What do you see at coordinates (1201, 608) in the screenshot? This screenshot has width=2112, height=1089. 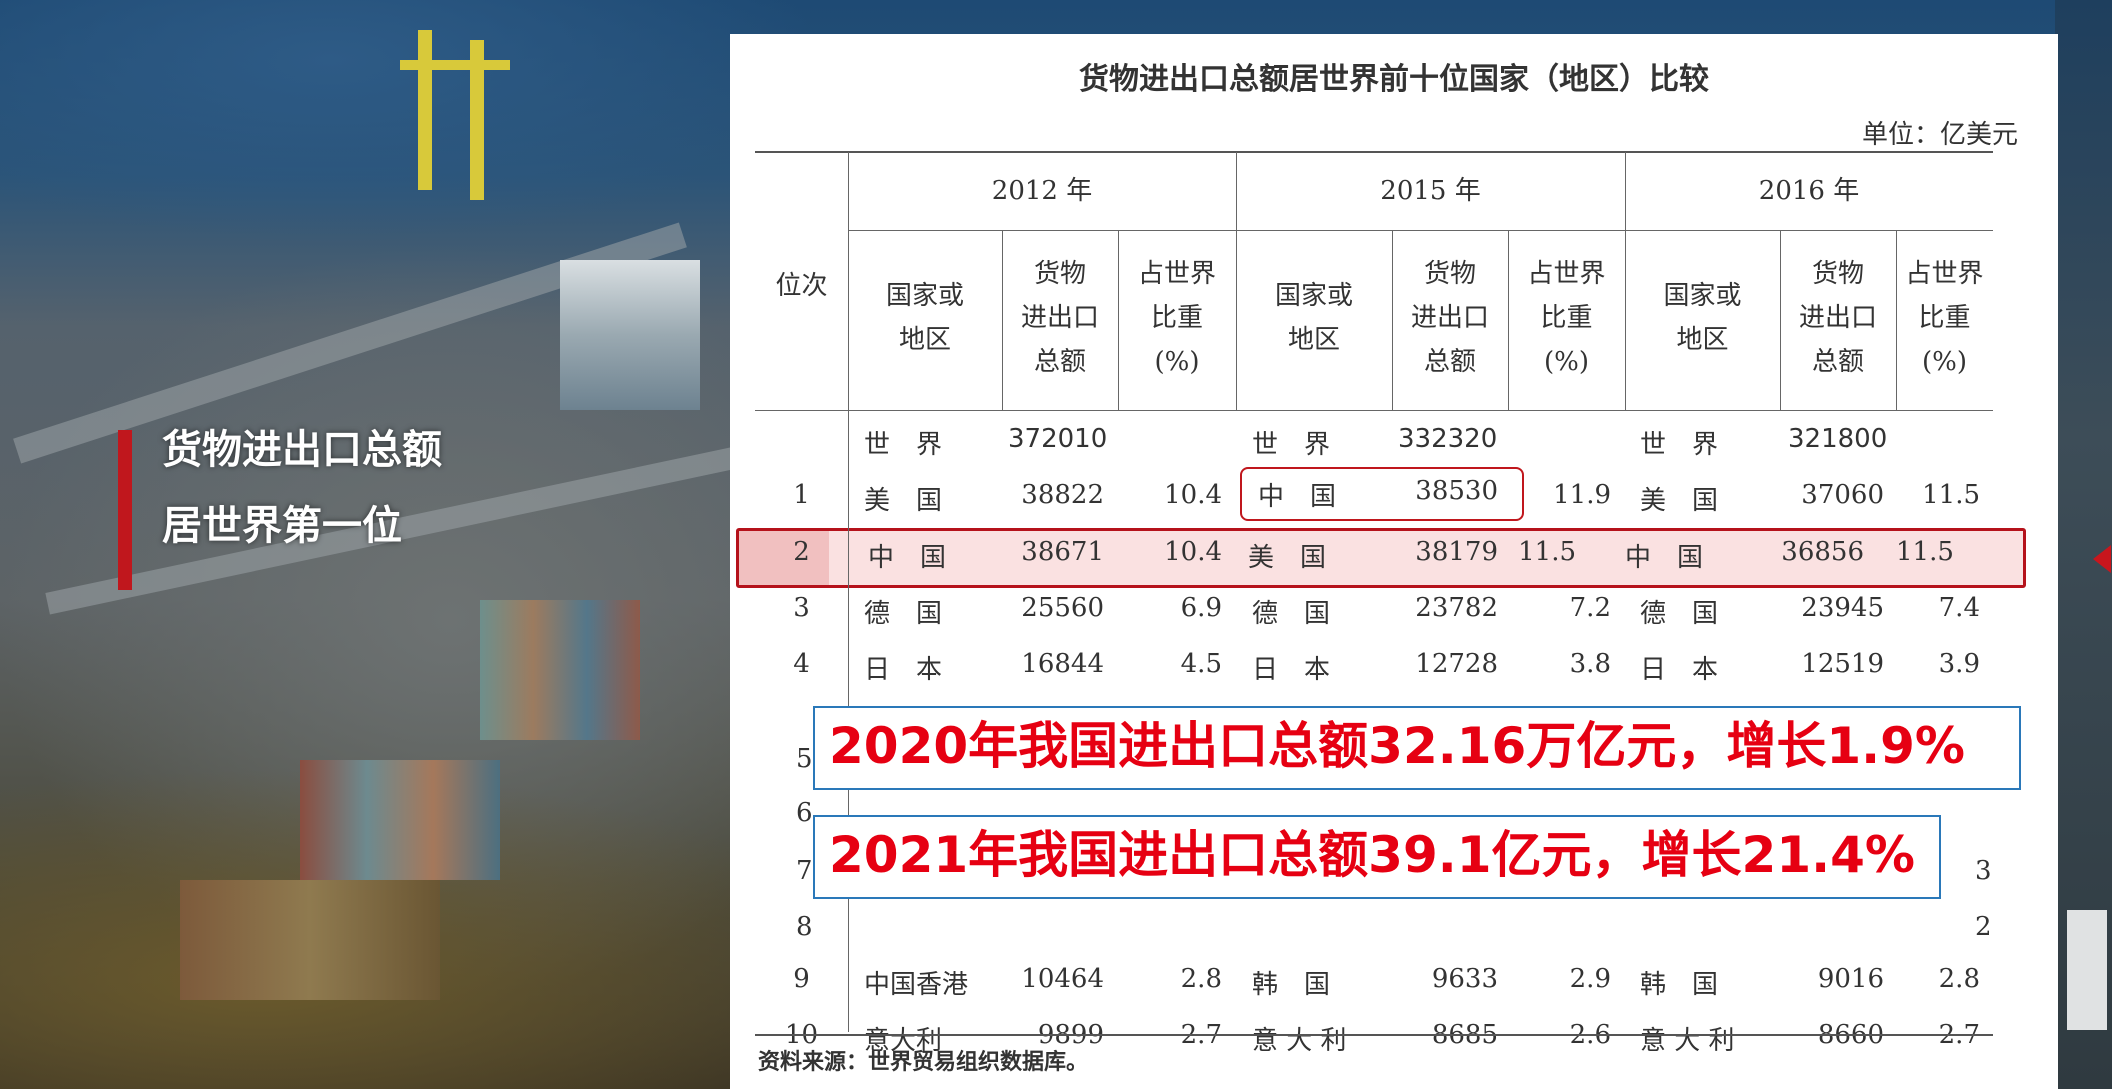 I see `share-cell: 6.9` at bounding box center [1201, 608].